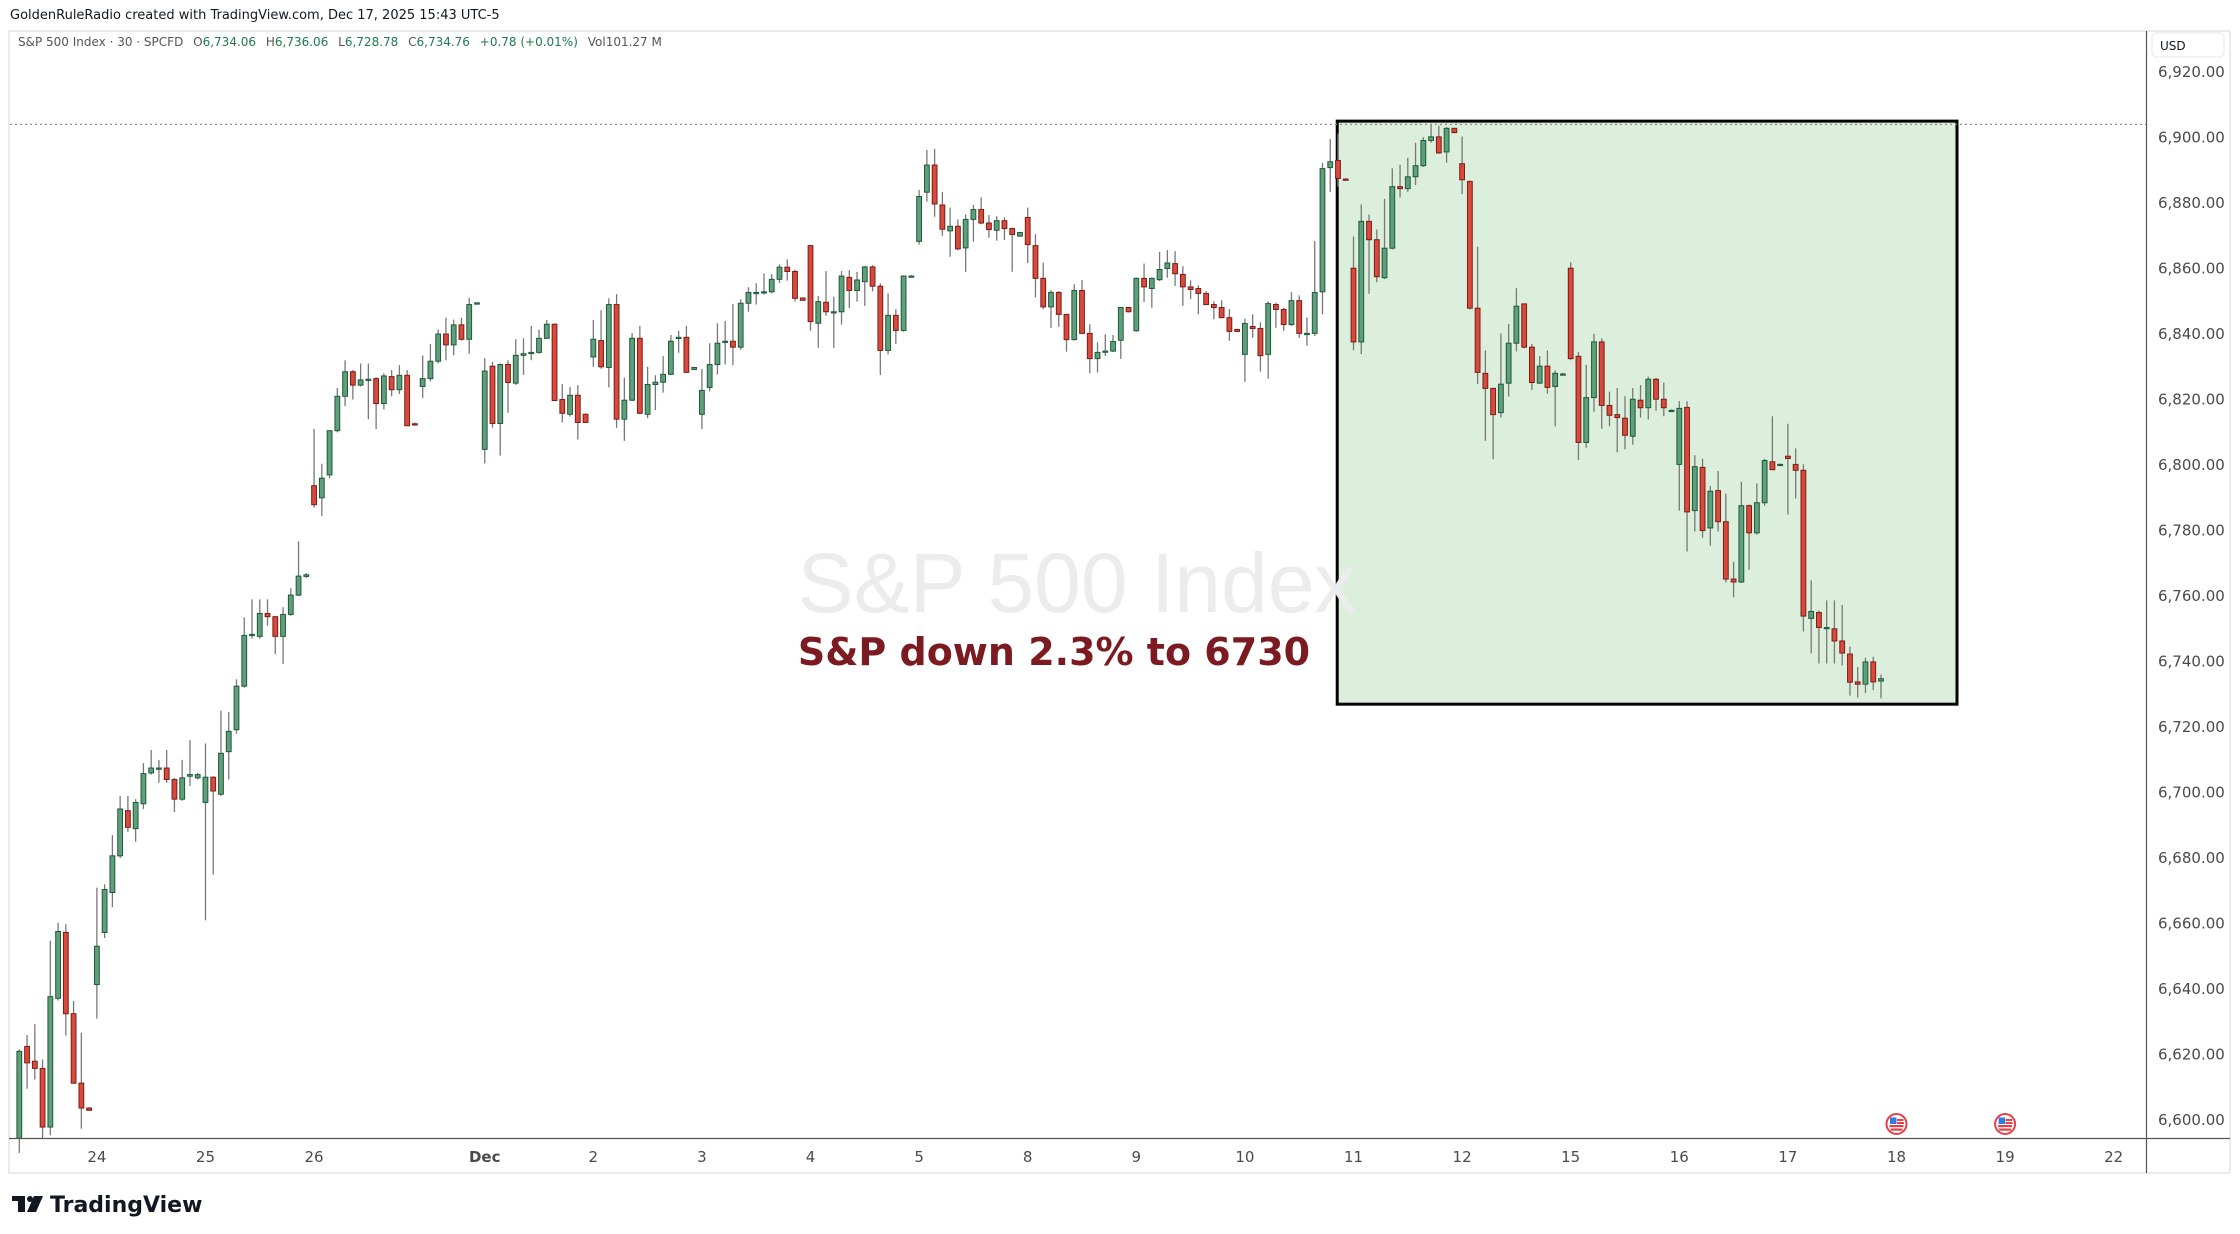 The image size is (2240, 1234). I want to click on price-tick-label: 6,900.00, so click(2191, 138).